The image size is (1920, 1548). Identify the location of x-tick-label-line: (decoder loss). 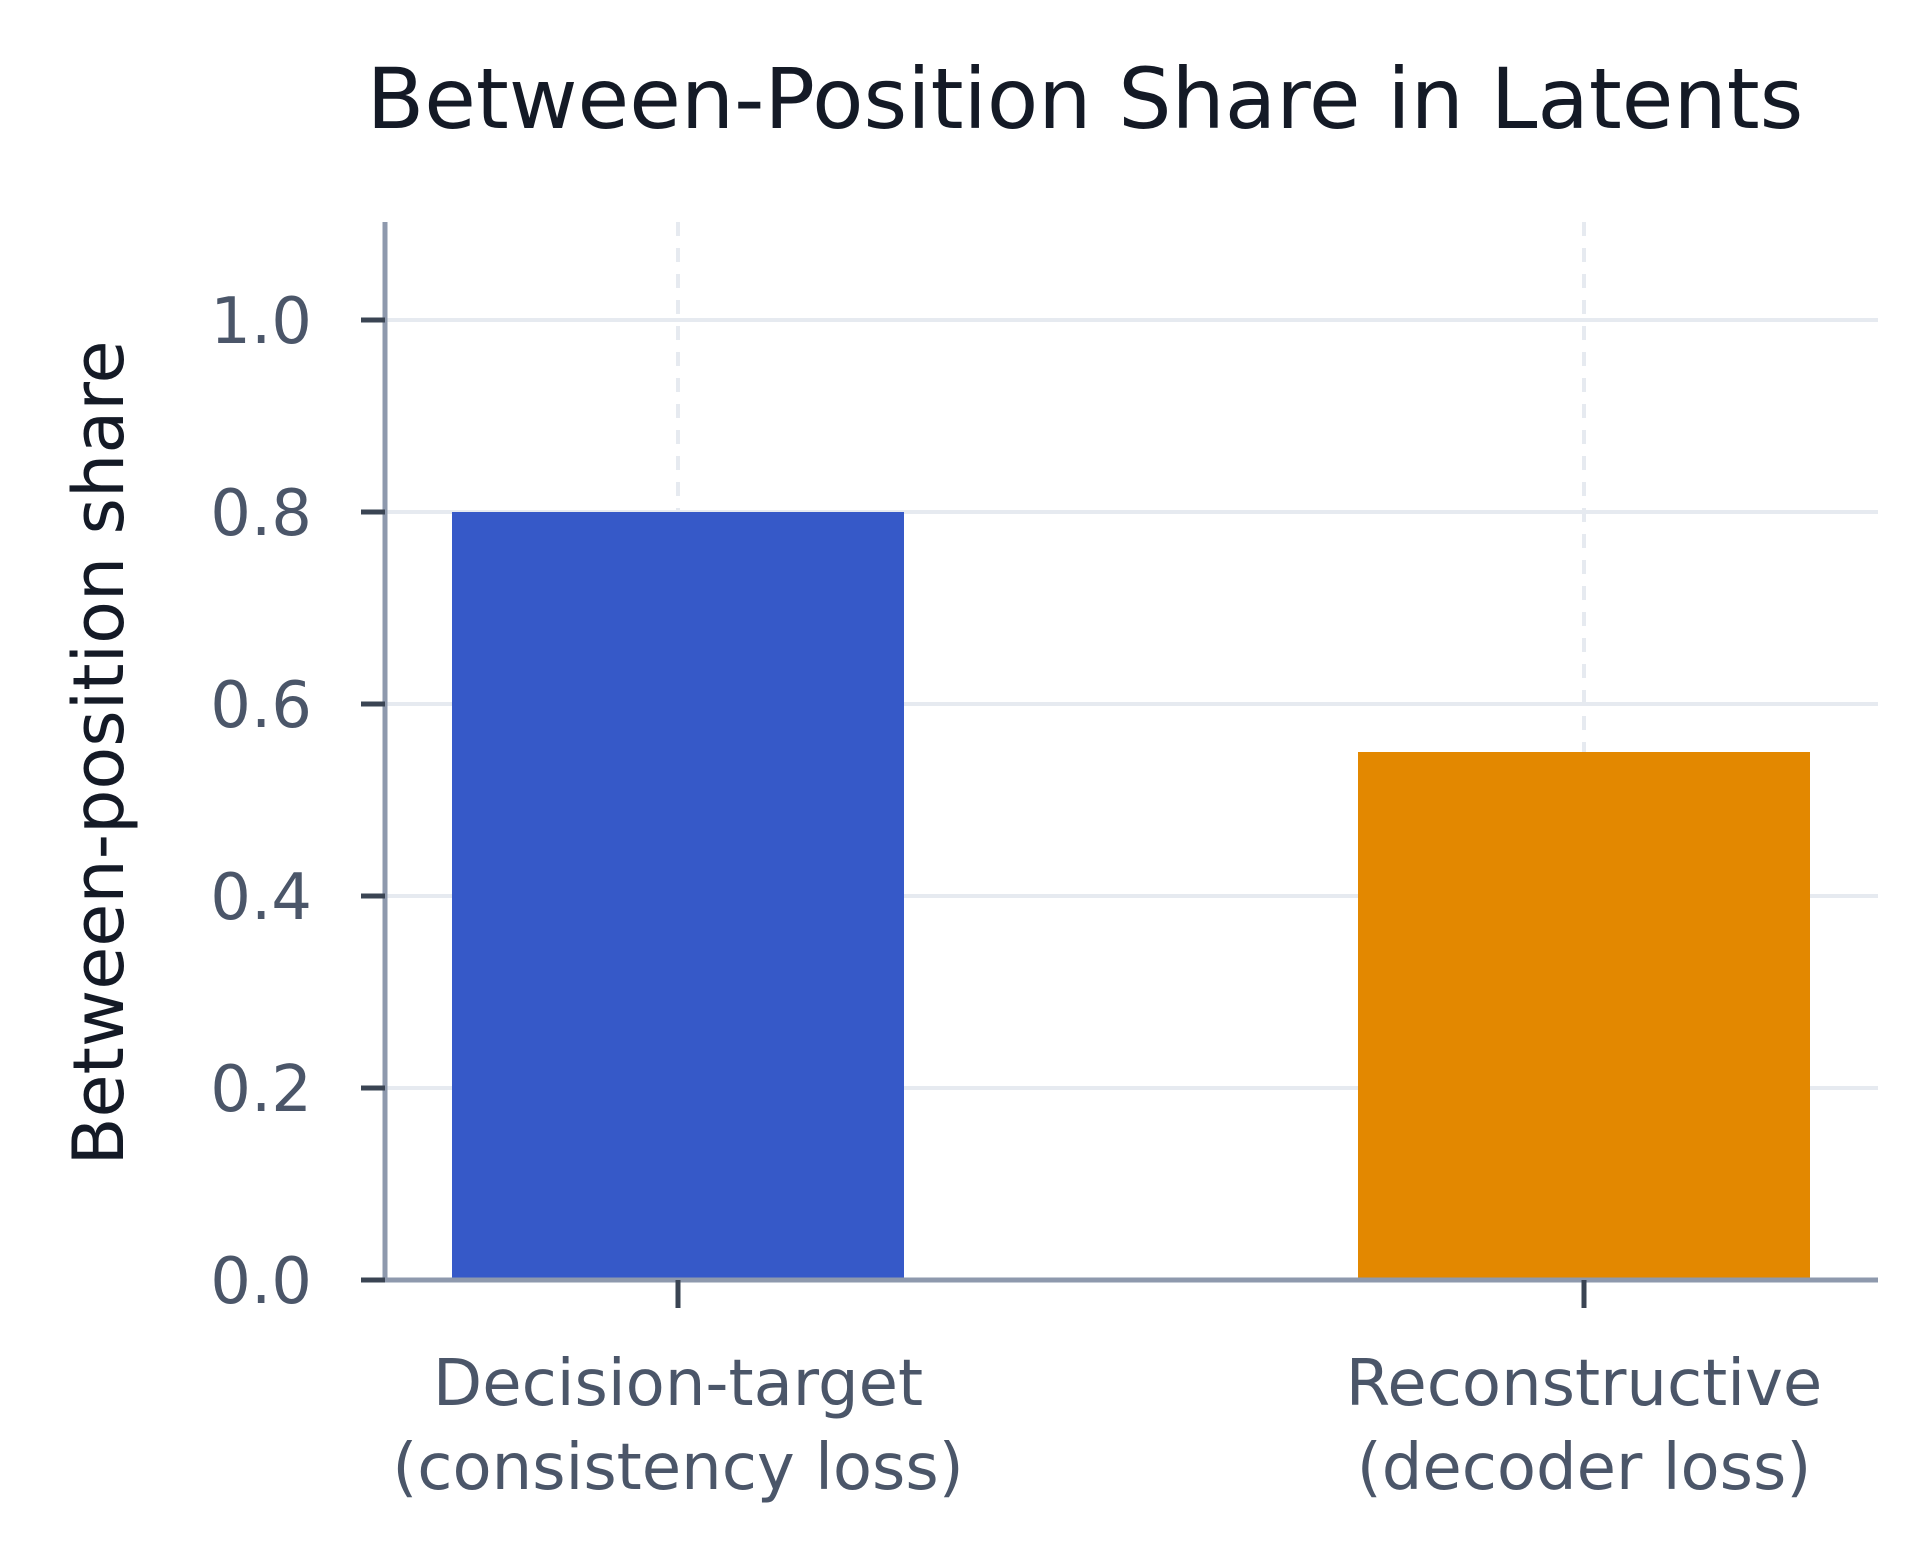
(1584, 1468).